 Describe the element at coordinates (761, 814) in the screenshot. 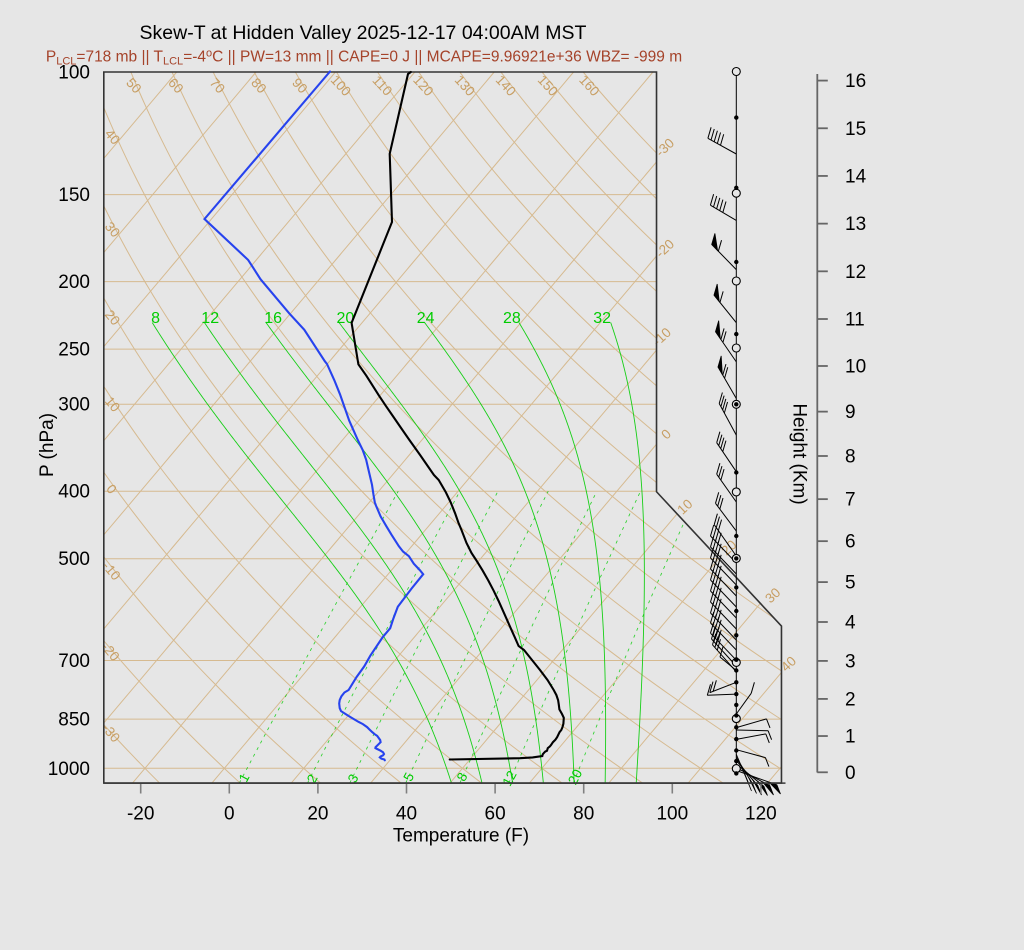

I see `svg-text: 120` at that location.